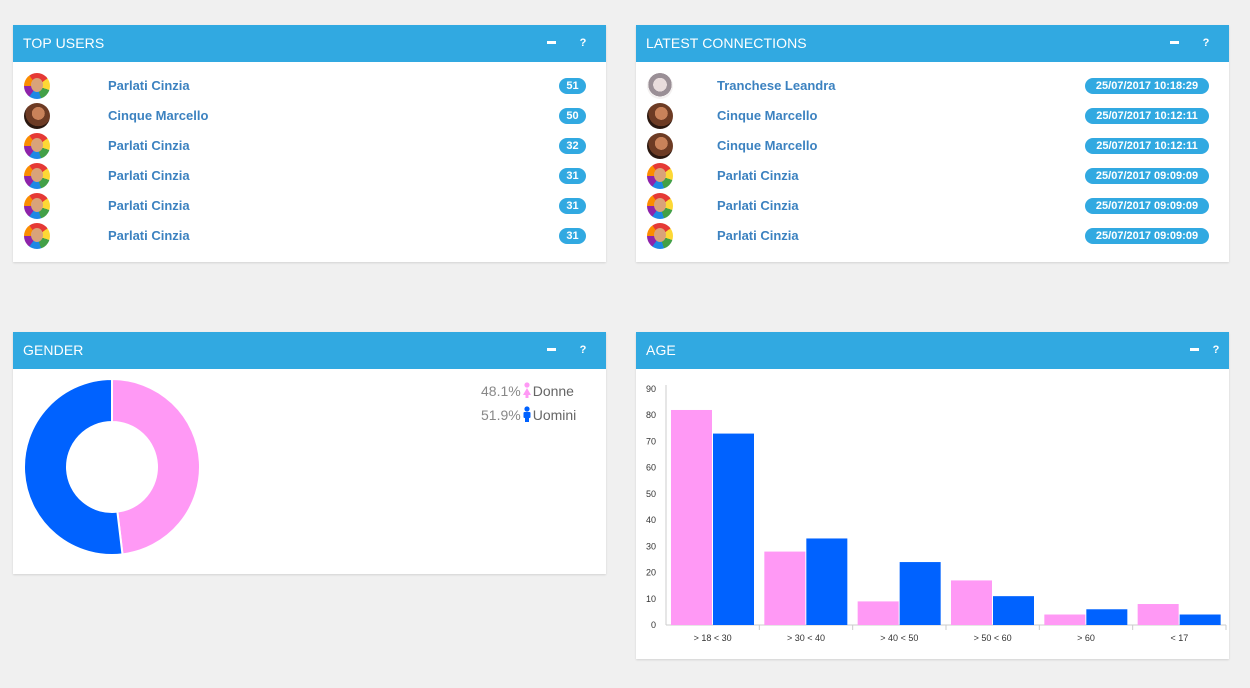  Describe the element at coordinates (1147, 86) in the screenshot. I see `timestamp-badge: 25/07/2017 10:18:29` at that location.